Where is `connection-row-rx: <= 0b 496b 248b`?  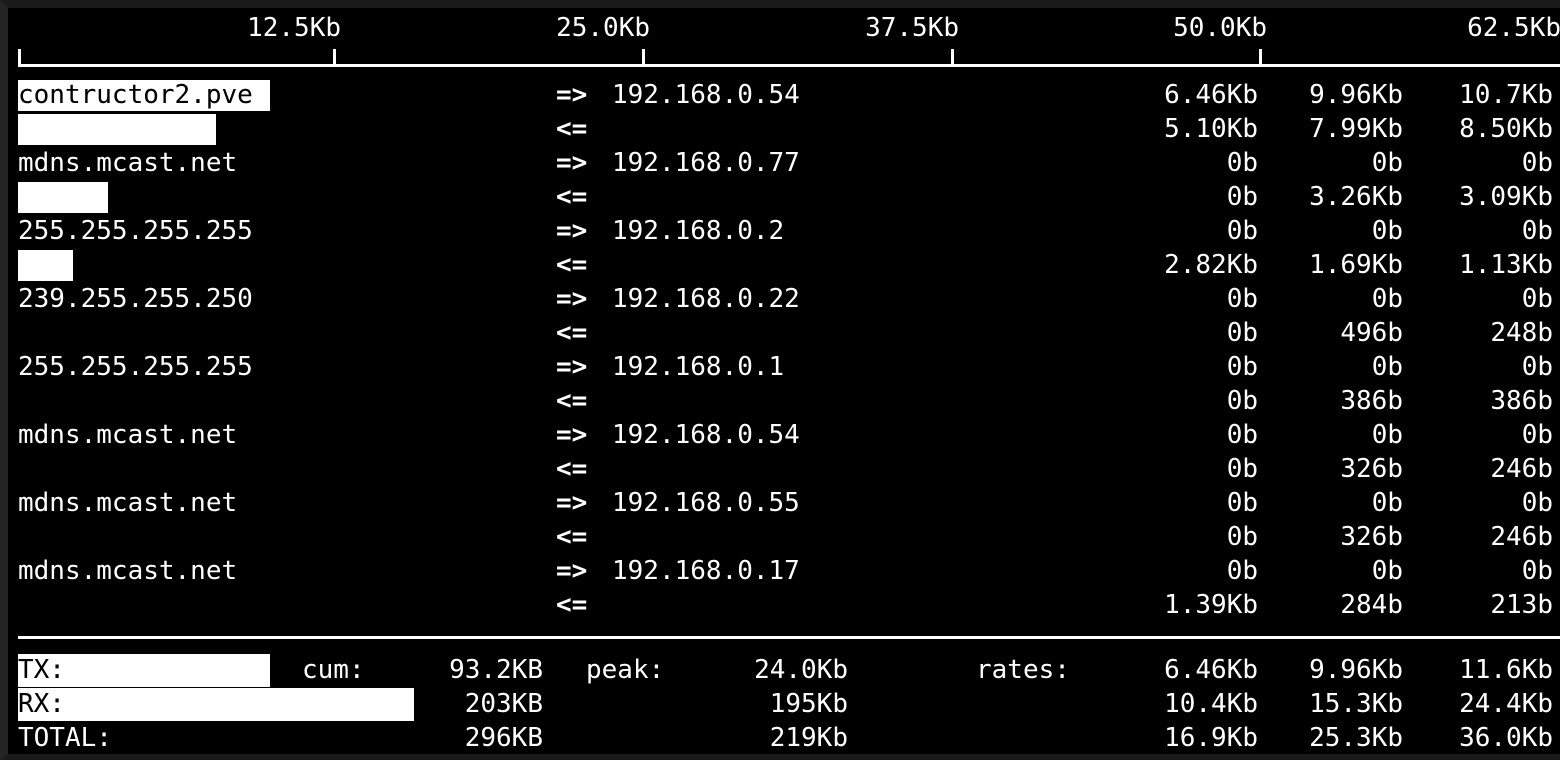
connection-row-rx: <= 0b 496b 248b is located at coordinates (784, 333).